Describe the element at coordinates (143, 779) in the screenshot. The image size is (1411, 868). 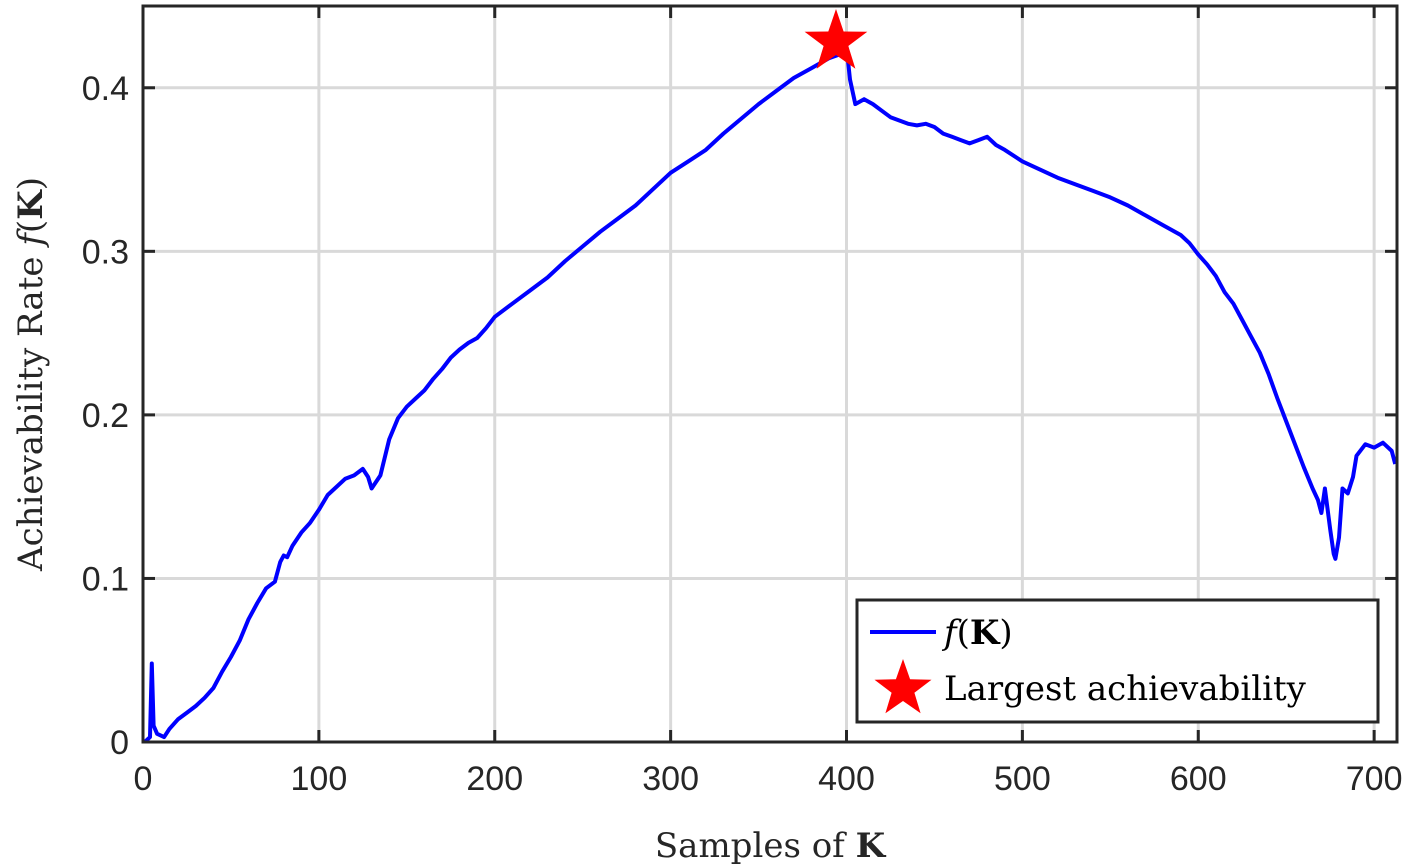
I see `x-tick-label: 0` at that location.